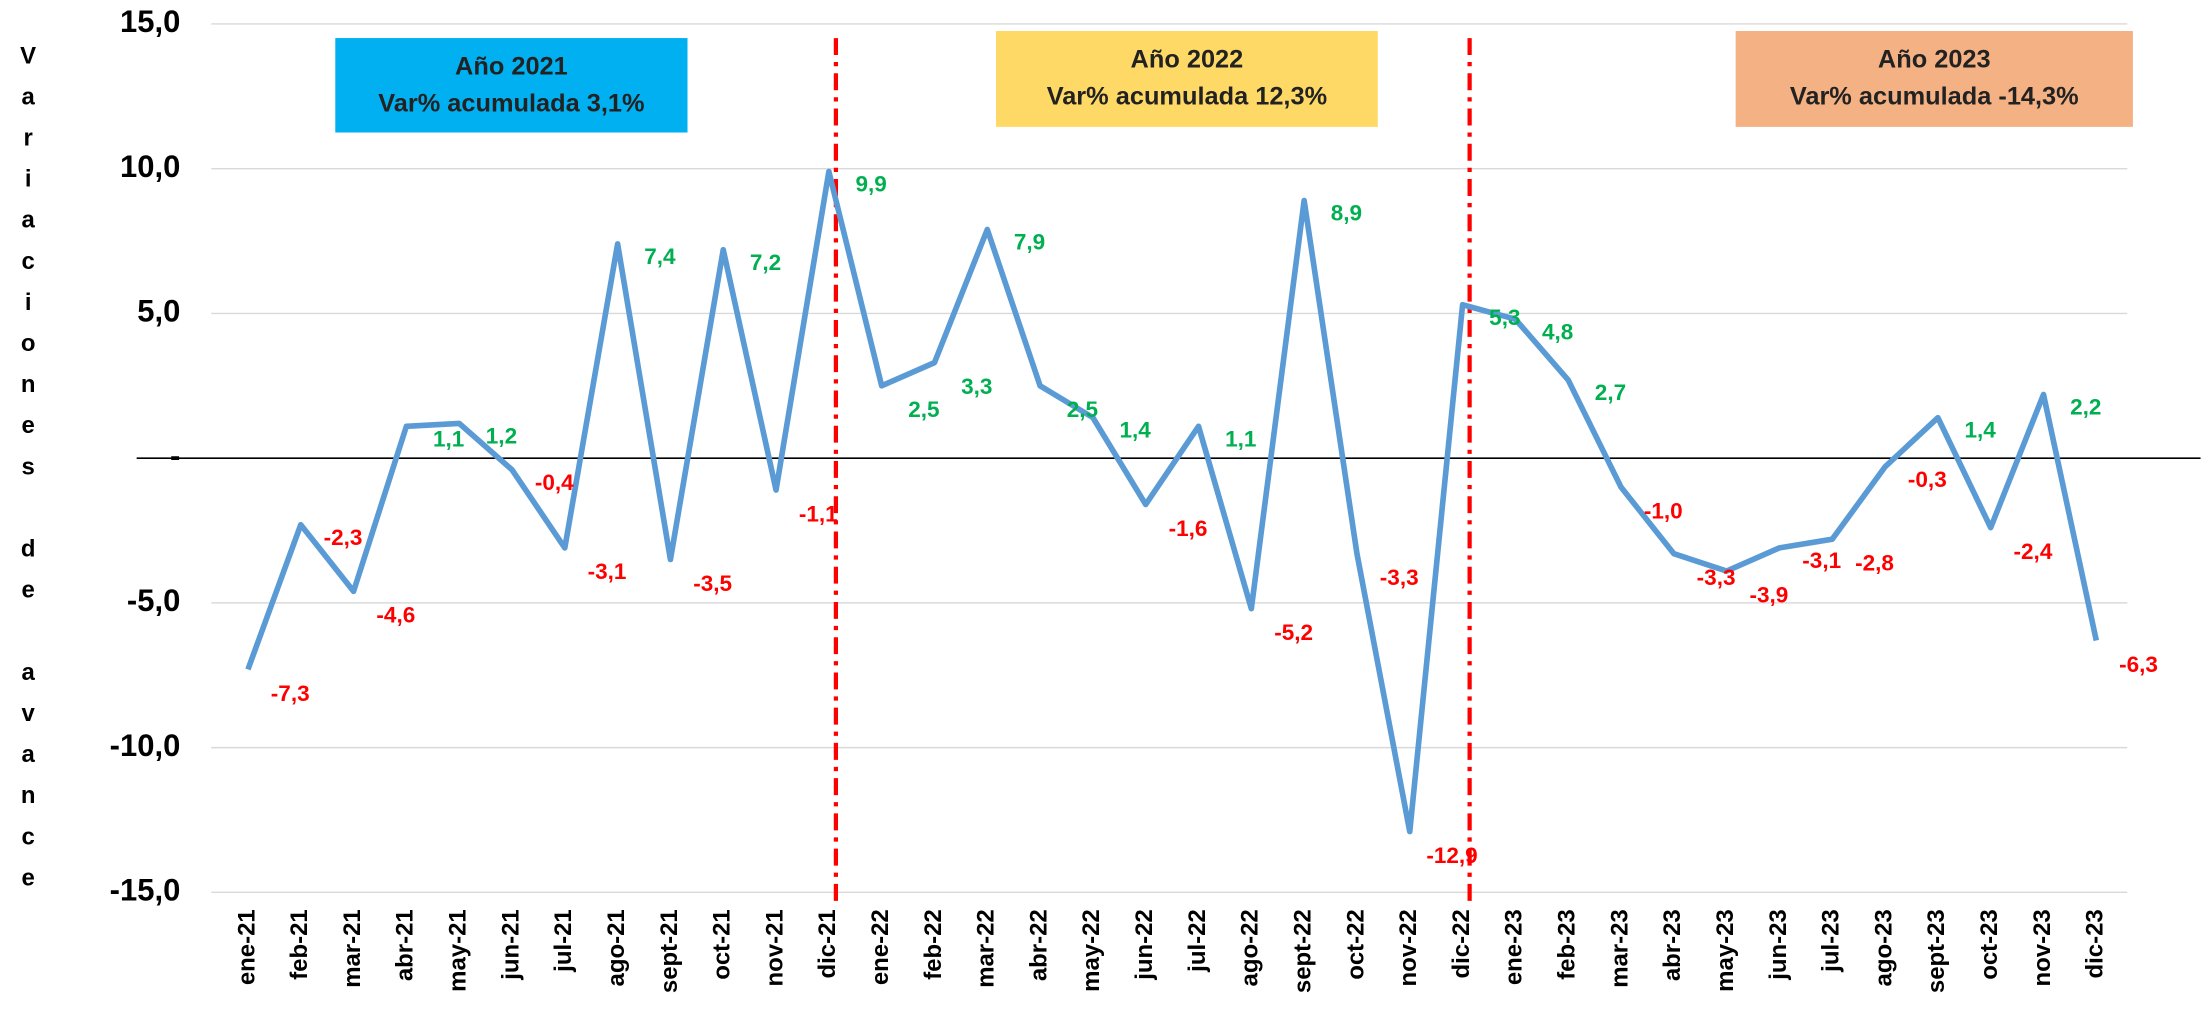  I want to click on y-tick-label: -10,0, so click(145, 745).